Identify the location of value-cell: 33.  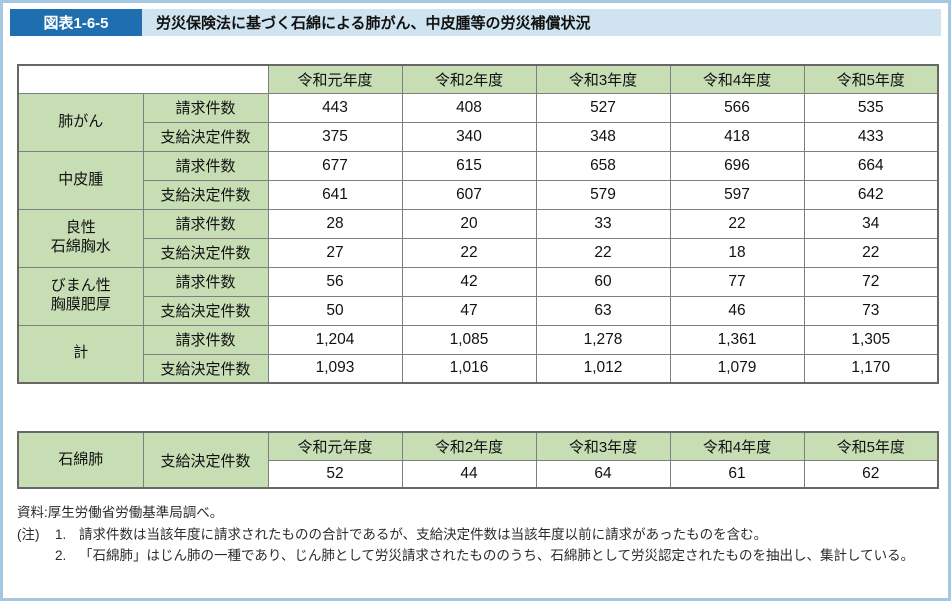
(603, 223).